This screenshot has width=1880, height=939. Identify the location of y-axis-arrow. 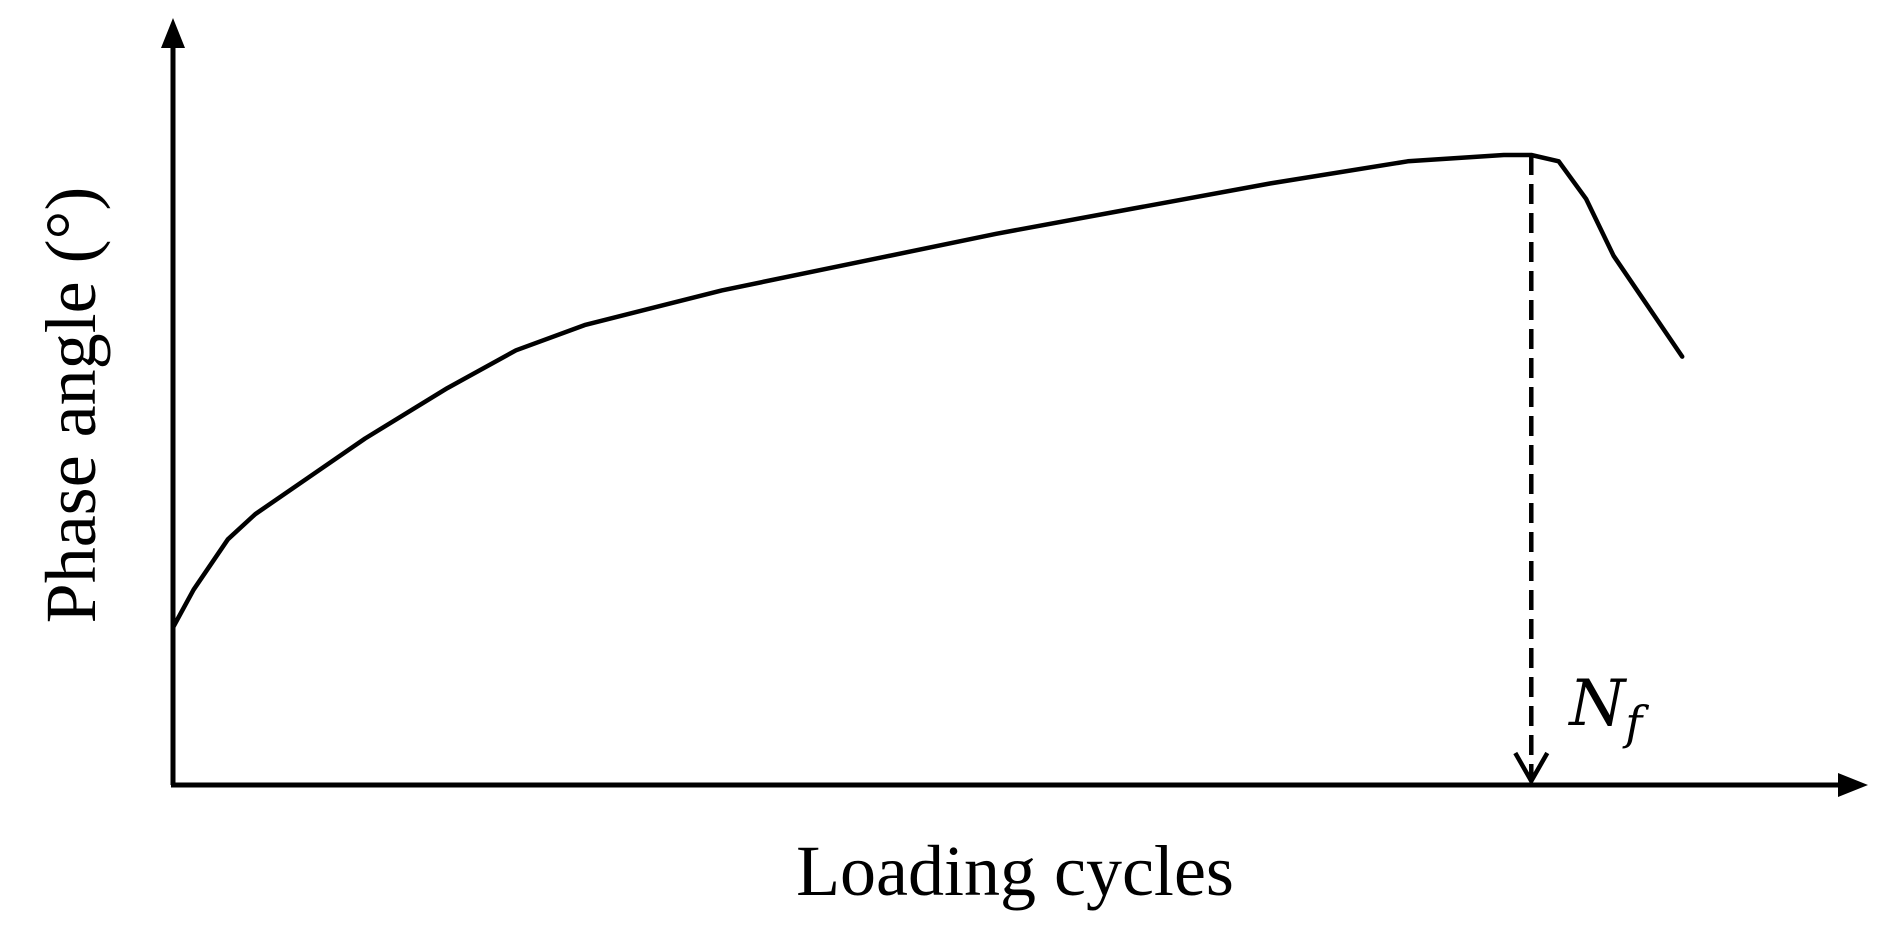
(173, 33).